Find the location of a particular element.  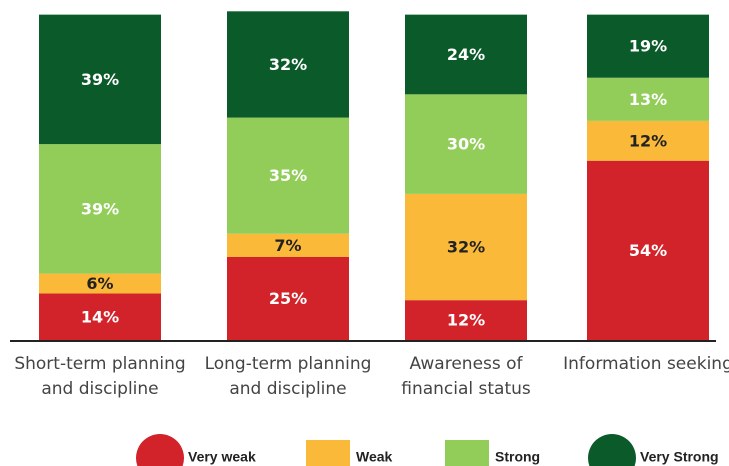

value-label: 30% is located at coordinates (466, 144).